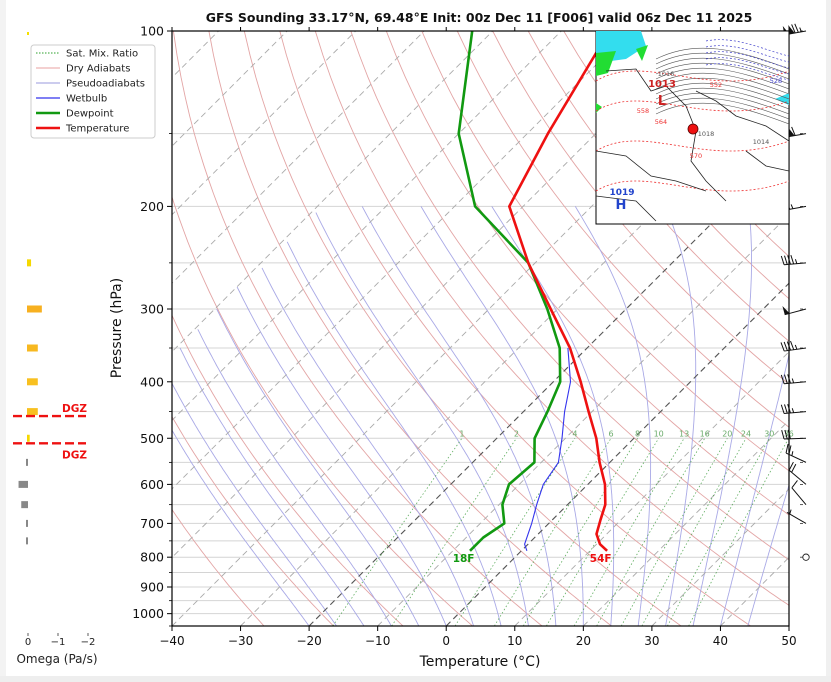 The width and height of the screenshot is (831, 682). I want to click on mixing-ratio-label: 30, so click(769, 433).